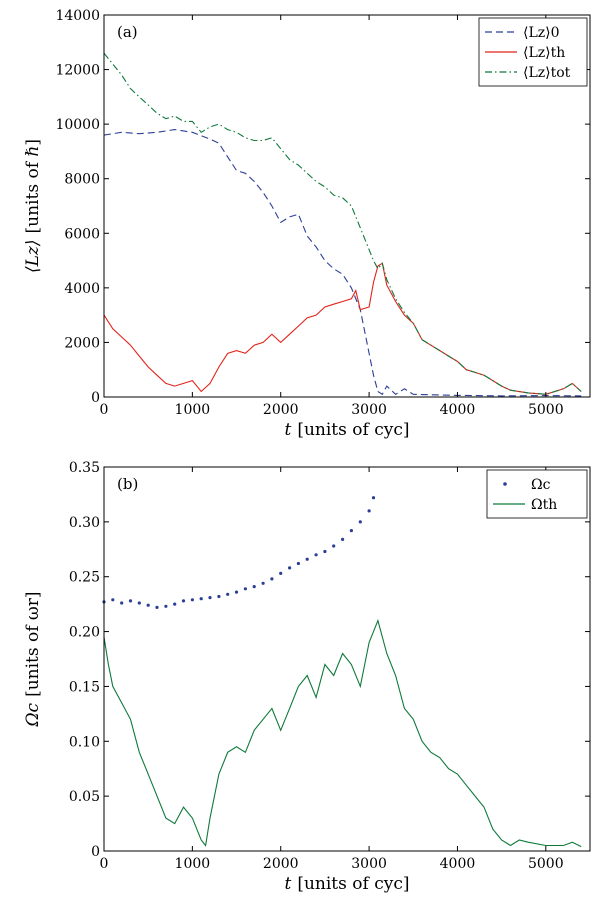 This screenshot has height=904, width=596. I want to click on y-axis-units: [units of ℏ], so click(33, 186).